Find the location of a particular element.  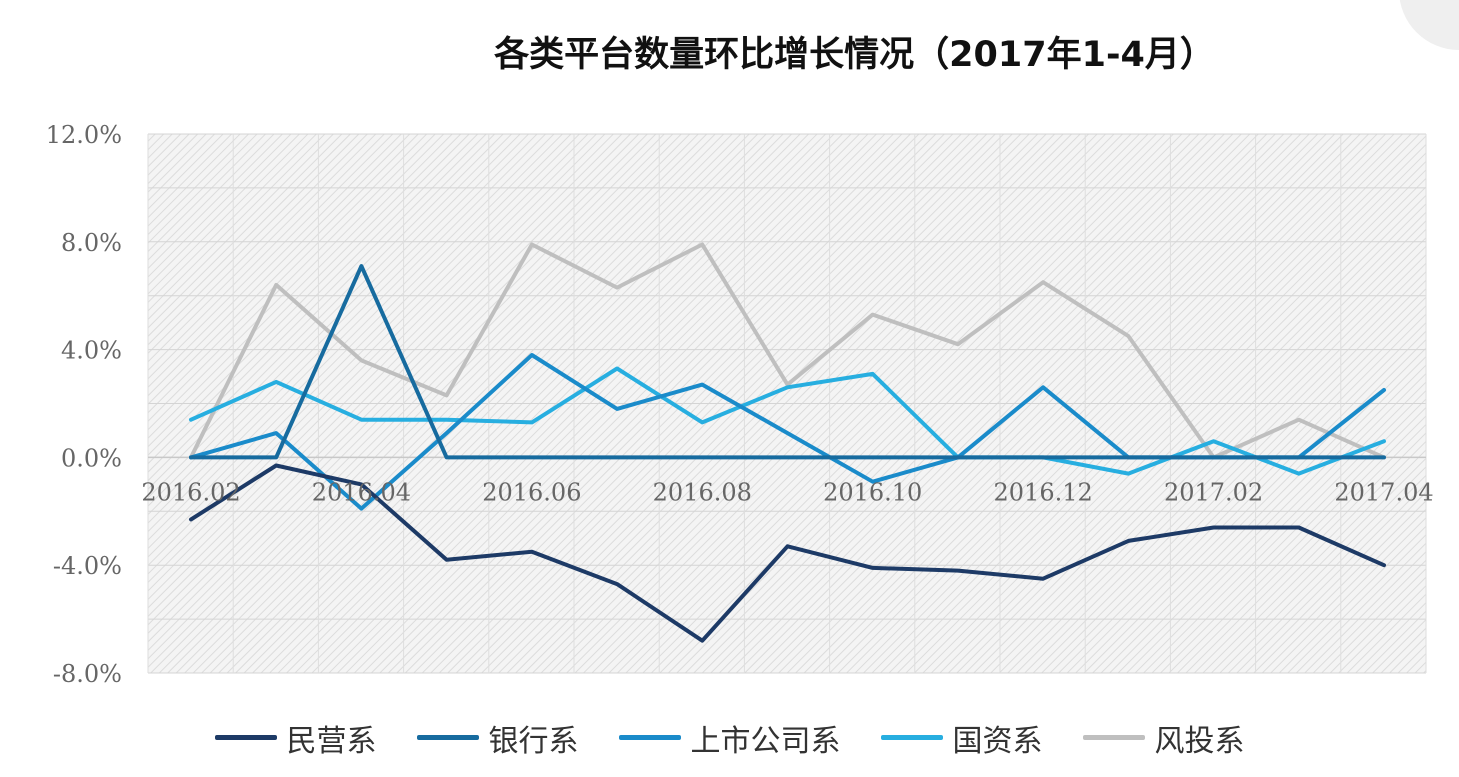

x-tick-label: 2016.02 is located at coordinates (190, 492).